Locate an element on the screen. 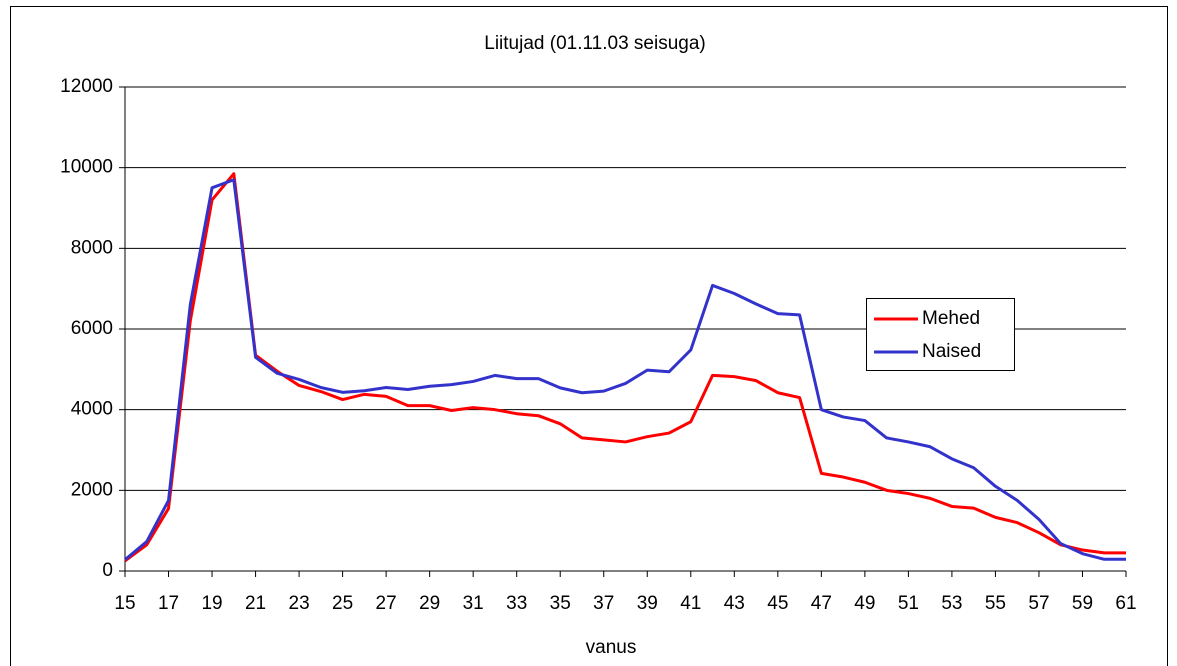 Image resolution: width=1177 pixels, height=666 pixels. x-tick-label: 15 is located at coordinates (124, 603).